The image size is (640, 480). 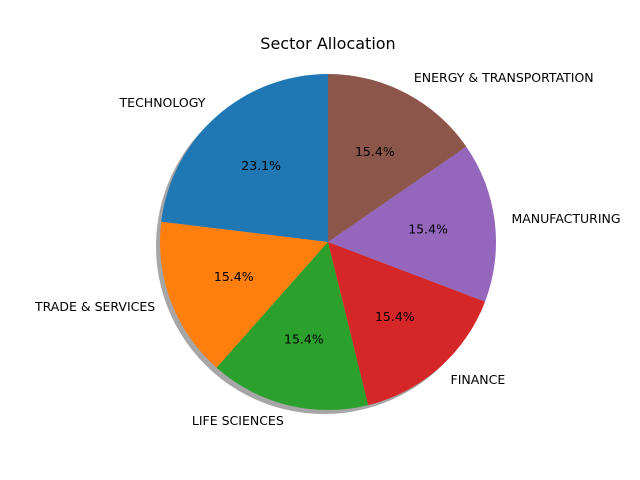 I want to click on slice-label-manufacturing: MANUFACTURING, so click(x=565, y=218).